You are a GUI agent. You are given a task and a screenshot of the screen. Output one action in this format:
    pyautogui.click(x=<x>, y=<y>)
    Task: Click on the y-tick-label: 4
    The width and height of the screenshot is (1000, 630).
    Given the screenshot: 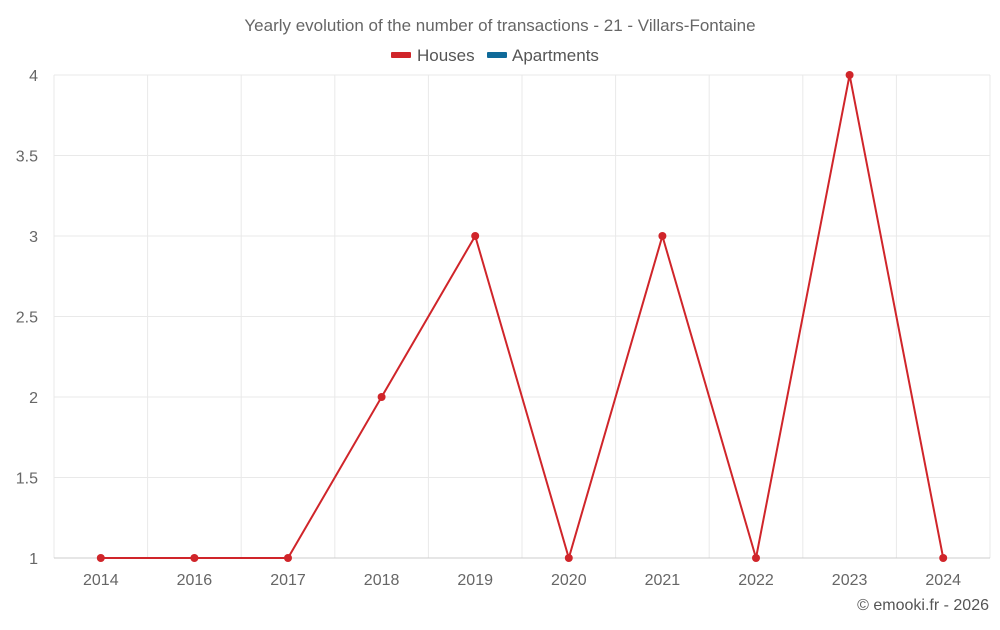 What is the action you would take?
    pyautogui.click(x=33, y=76)
    